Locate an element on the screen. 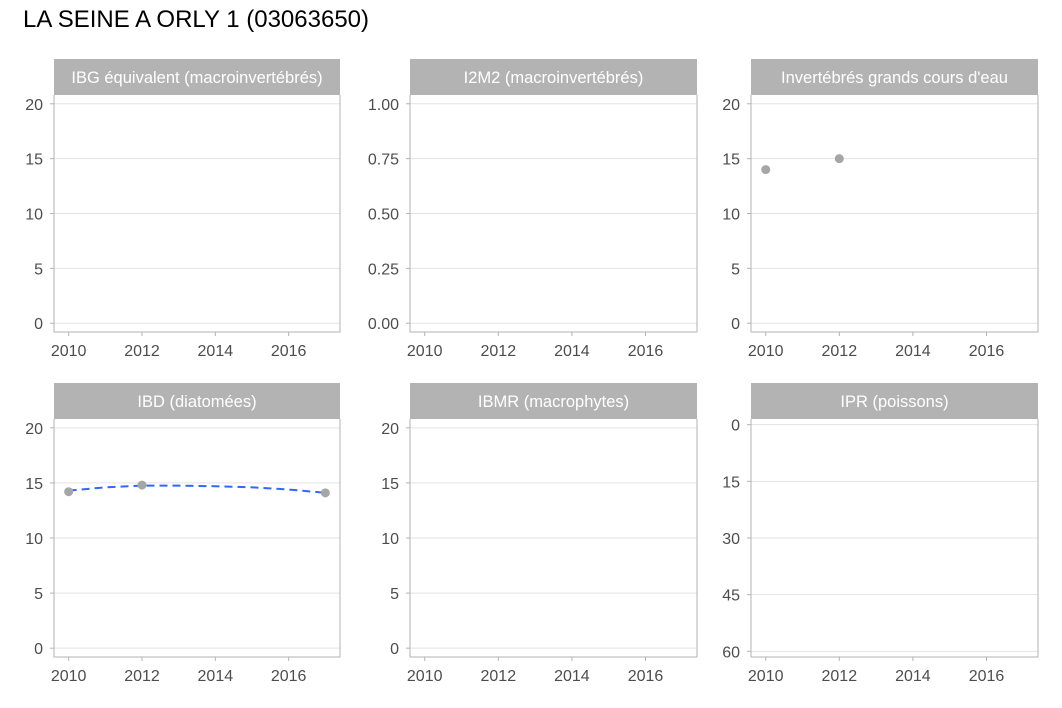  y-tick-label: 0.75 is located at coordinates (383, 160).